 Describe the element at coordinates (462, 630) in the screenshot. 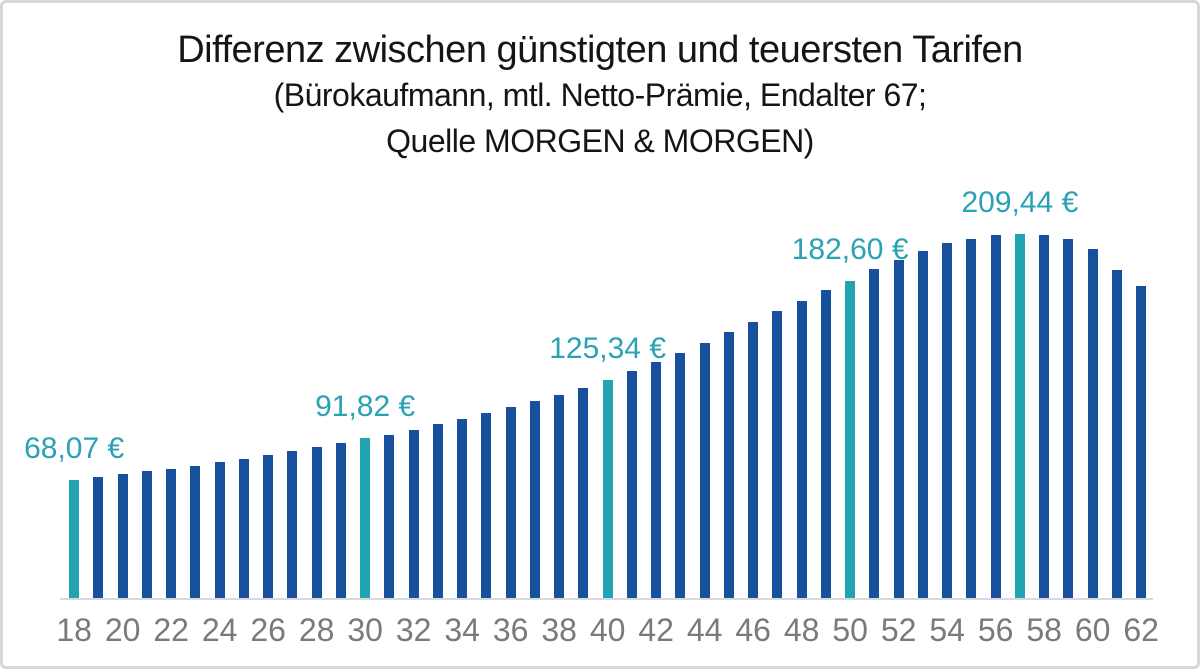

I see `x-tick-label-34: 34` at that location.